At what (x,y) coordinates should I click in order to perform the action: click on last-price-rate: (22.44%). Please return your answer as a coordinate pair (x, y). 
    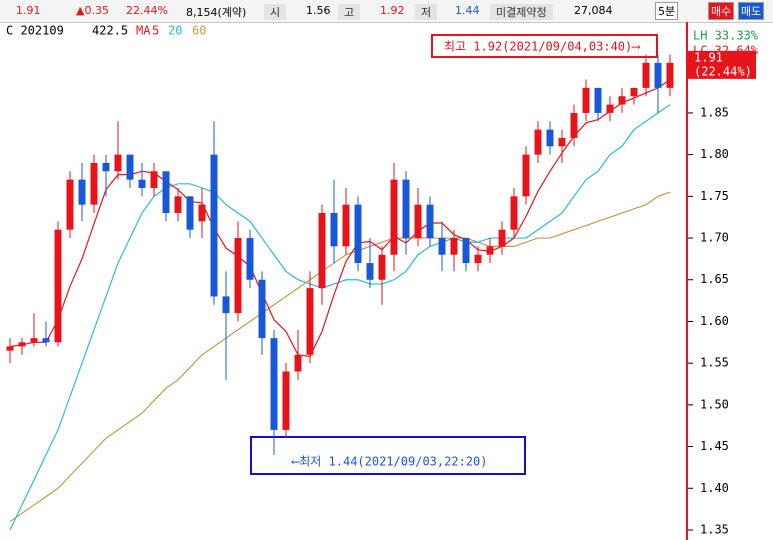
    Looking at the image, I should click on (723, 71).